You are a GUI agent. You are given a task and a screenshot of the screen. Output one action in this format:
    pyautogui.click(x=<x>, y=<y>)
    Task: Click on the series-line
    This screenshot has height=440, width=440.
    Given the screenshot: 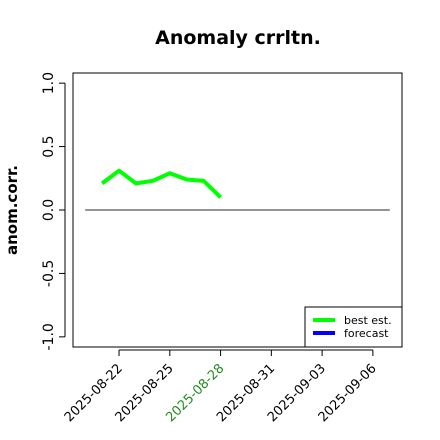 What is the action you would take?
    pyautogui.click(x=161, y=183)
    